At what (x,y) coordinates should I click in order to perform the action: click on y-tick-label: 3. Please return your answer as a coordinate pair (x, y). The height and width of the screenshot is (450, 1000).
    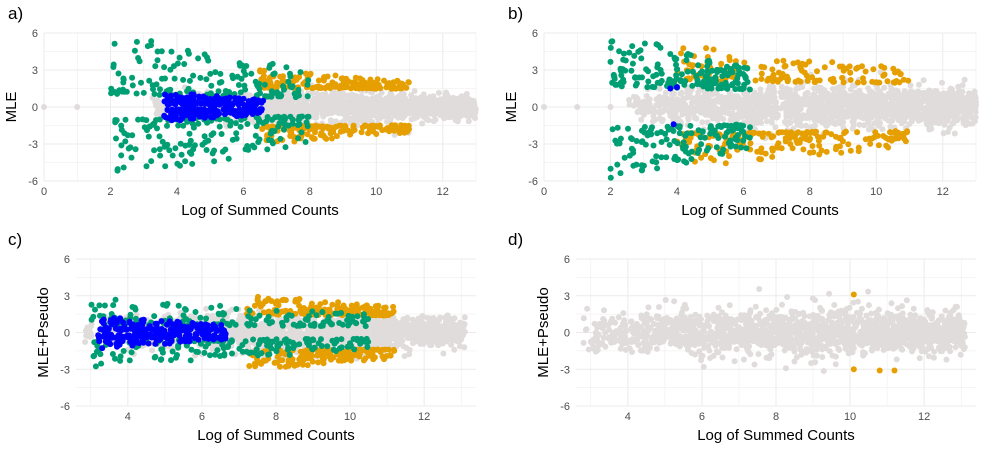
    Looking at the image, I should click on (535, 71).